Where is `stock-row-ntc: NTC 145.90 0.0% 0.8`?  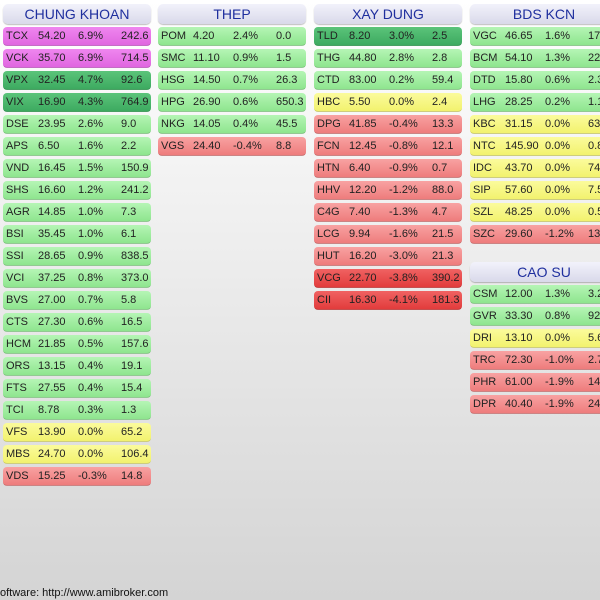 stock-row-ntc: NTC 145.90 0.0% 0.8 is located at coordinates (535, 146).